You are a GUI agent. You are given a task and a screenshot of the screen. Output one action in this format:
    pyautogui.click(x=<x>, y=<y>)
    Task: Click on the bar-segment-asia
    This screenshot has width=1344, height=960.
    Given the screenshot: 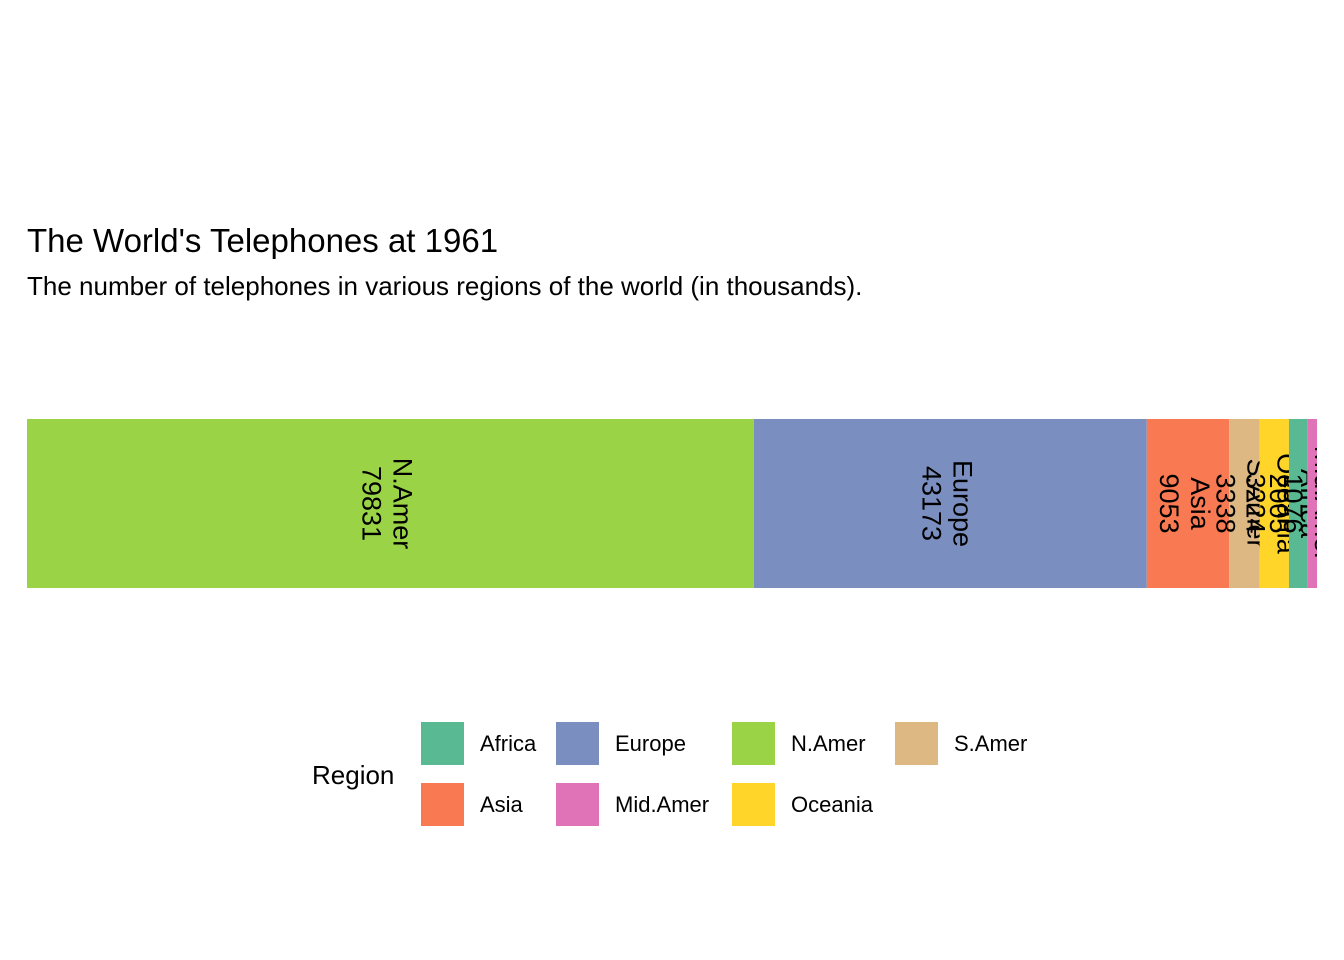 What is the action you would take?
    pyautogui.click(x=1188, y=503)
    